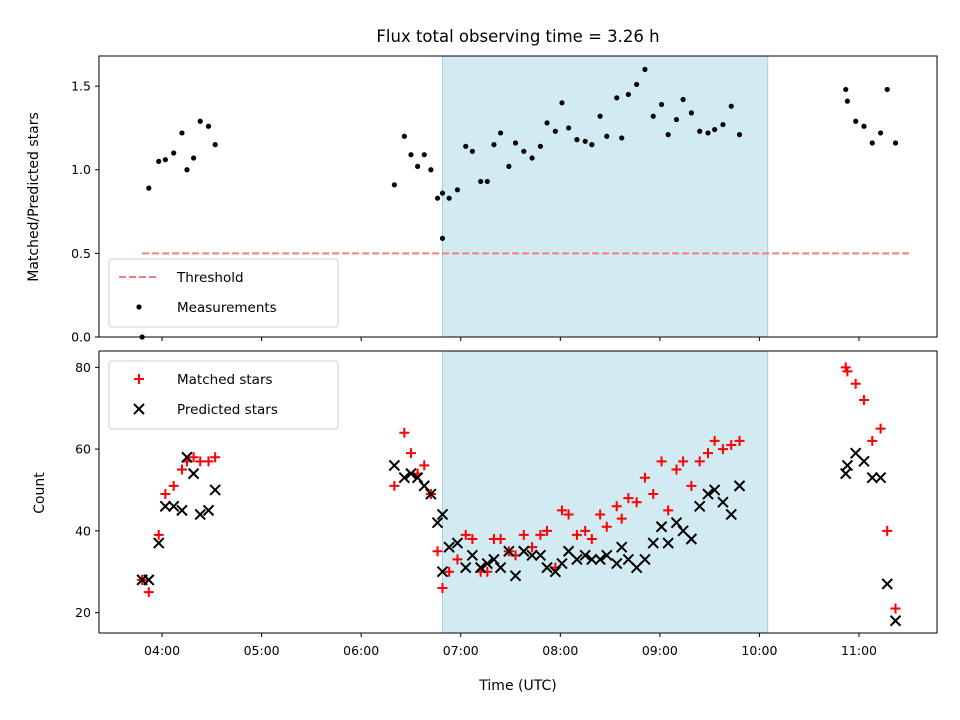  Describe the element at coordinates (227, 410) in the screenshot. I see `legend-entry-label: Predicted stars` at that location.